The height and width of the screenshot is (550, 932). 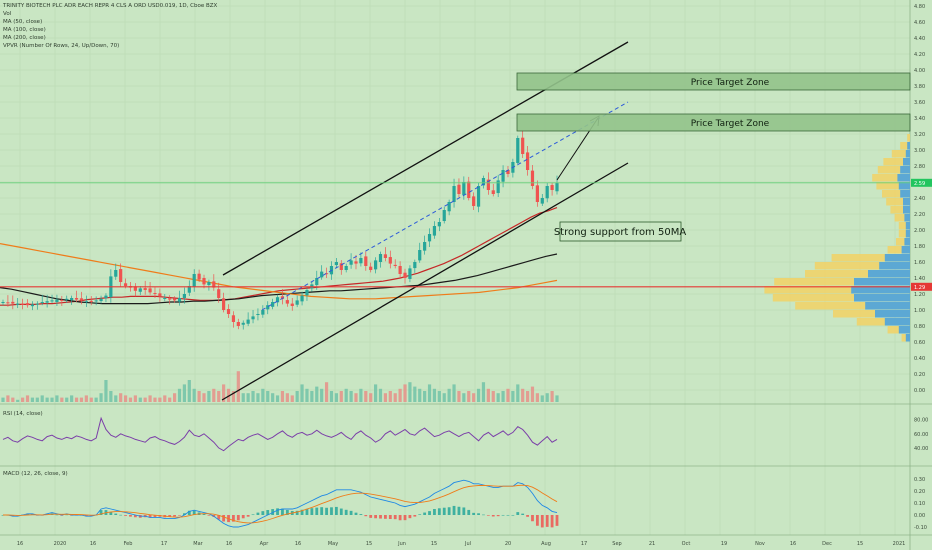 What do you see at coordinates (919, 391) in the screenshot?
I see `price-tick: 0.00` at bounding box center [919, 391].